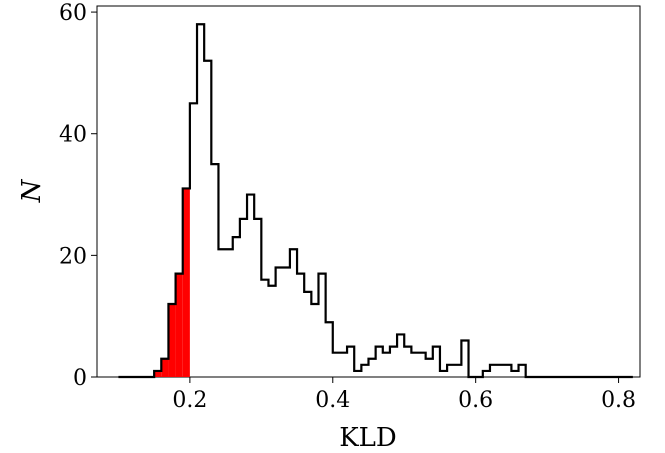  What do you see at coordinates (78, 196) in the screenshot?
I see `y-axis-ticks: 0 20 40 60` at bounding box center [78, 196].